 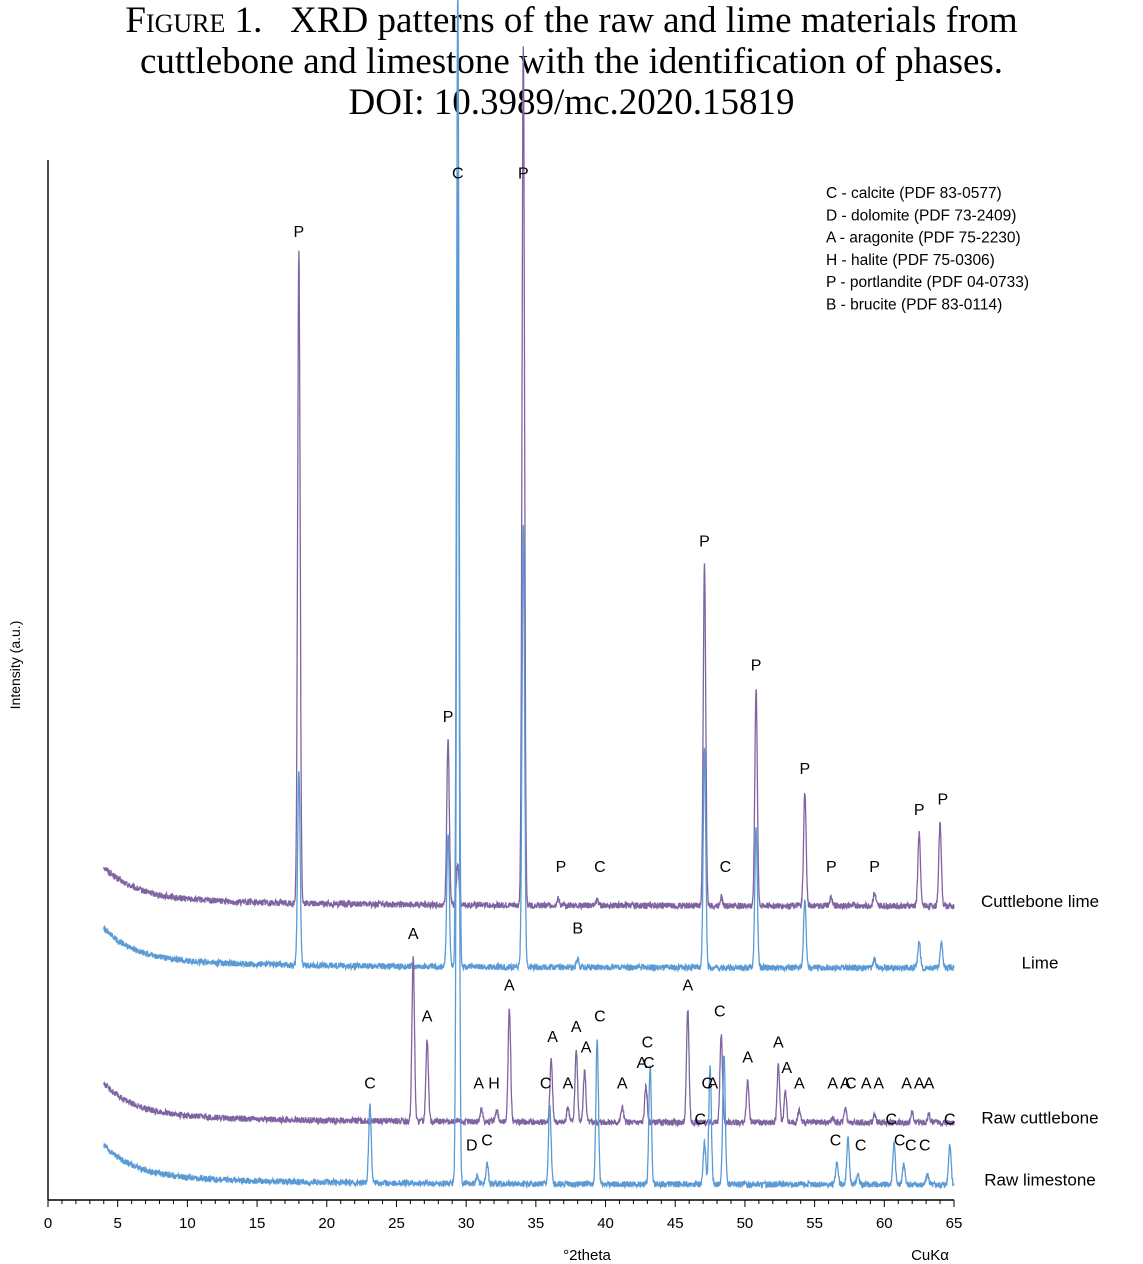 What do you see at coordinates (472, 1145) in the screenshot?
I see `peak-label: D` at bounding box center [472, 1145].